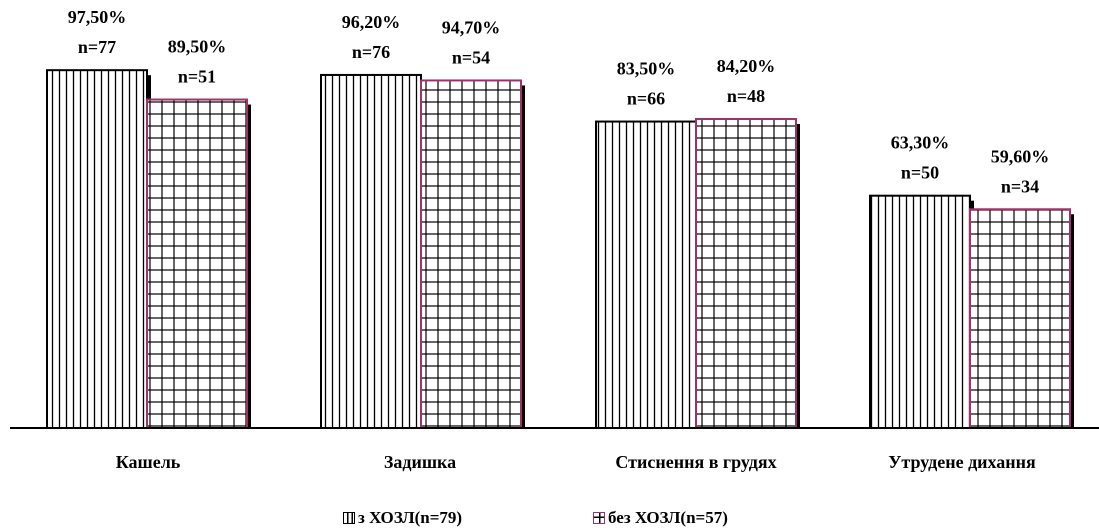 The image size is (1099, 532). What do you see at coordinates (148, 462) in the screenshot?
I see `x-tick-label: Кашель` at bounding box center [148, 462].